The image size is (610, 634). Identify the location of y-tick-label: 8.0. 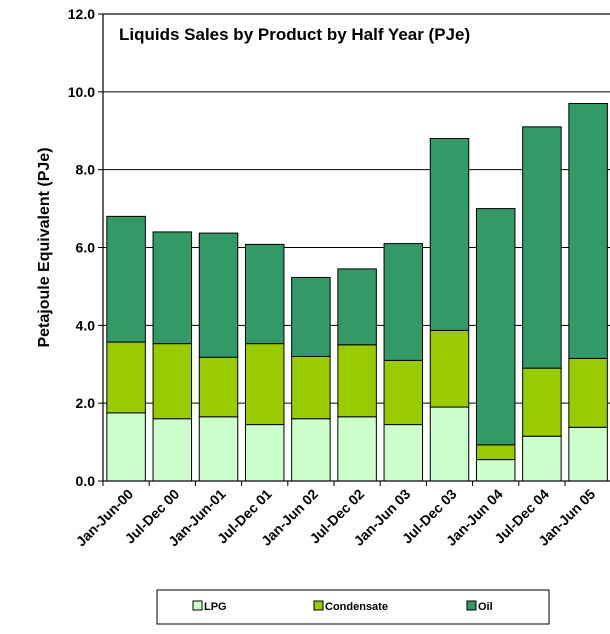
(86, 170).